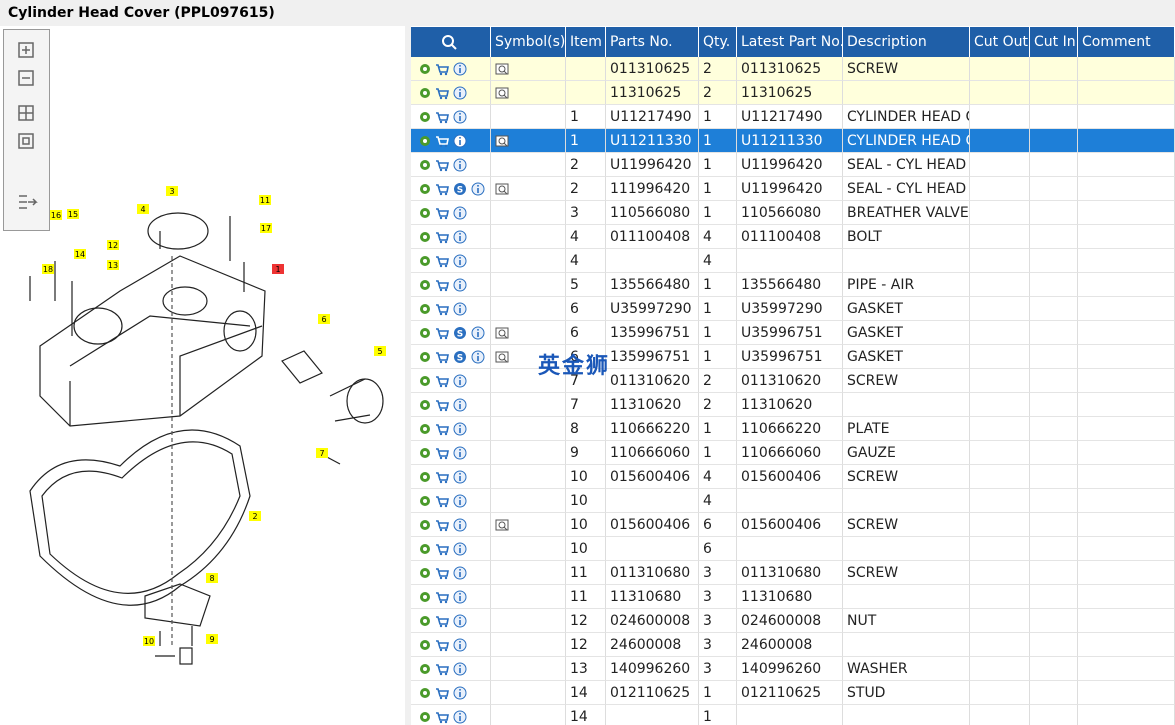  What do you see at coordinates (793, 573) in the screenshot?
I see `table-row: 11 011310680 3 011310680 SCREW` at bounding box center [793, 573].